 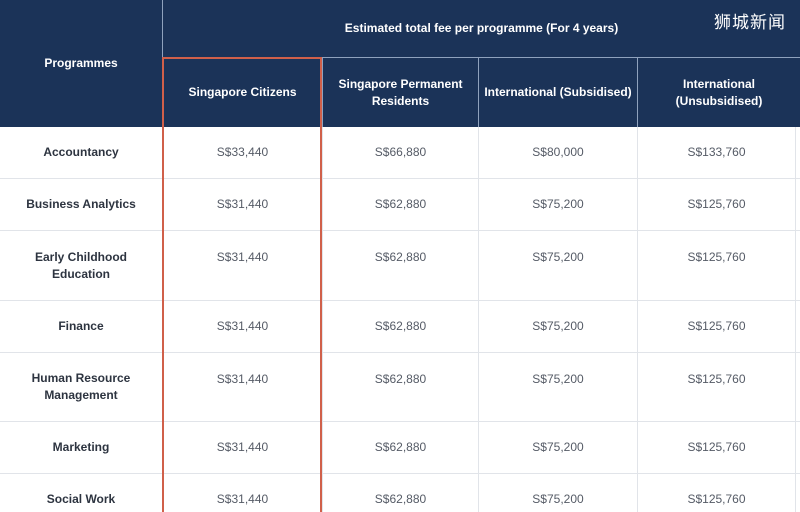 I want to click on table-row-programme: Social Work, so click(x=81, y=499).